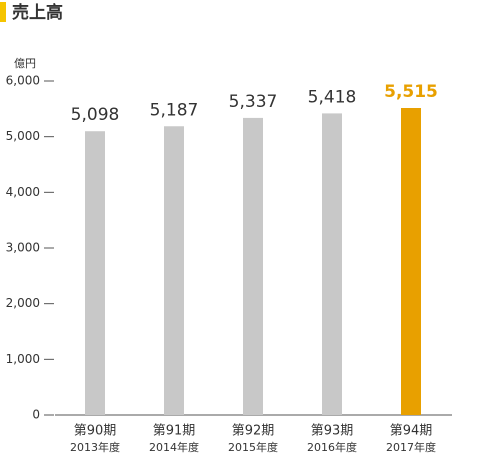  I want to click on x-tick-label: 第90期, so click(95, 431).